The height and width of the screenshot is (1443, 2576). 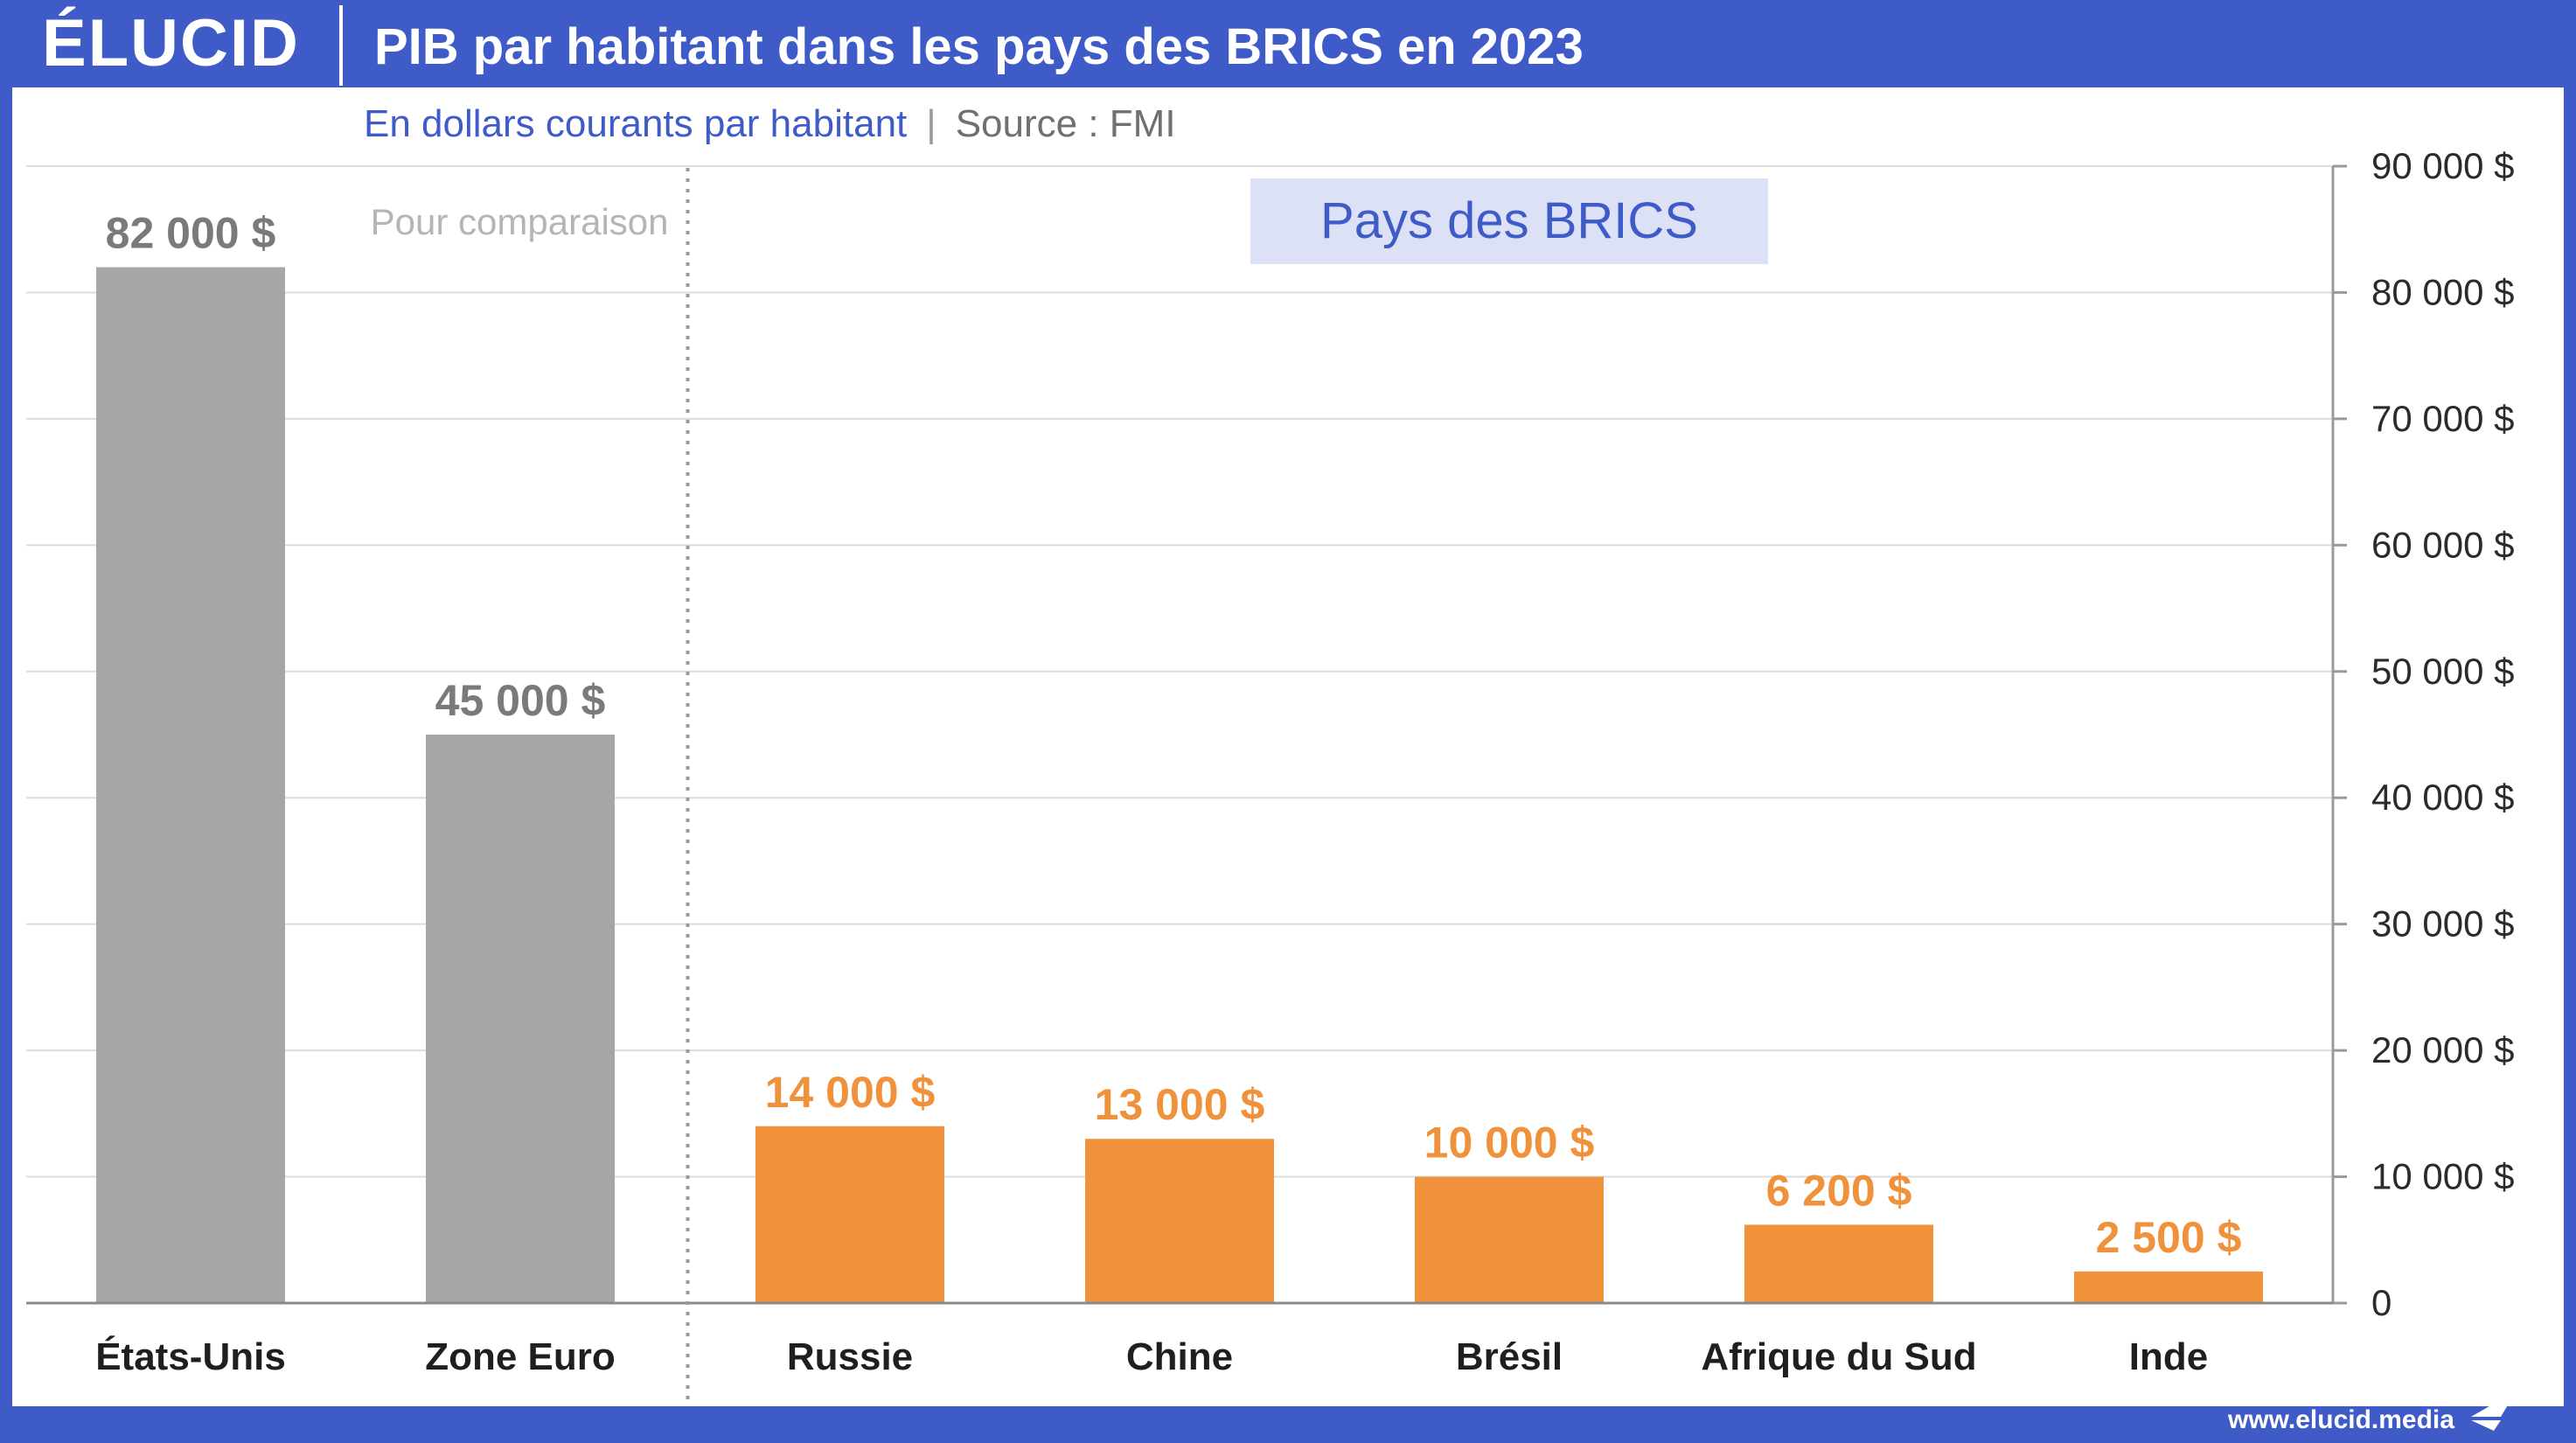 I want to click on y-tick-label: 90 000 $, so click(x=2443, y=165).